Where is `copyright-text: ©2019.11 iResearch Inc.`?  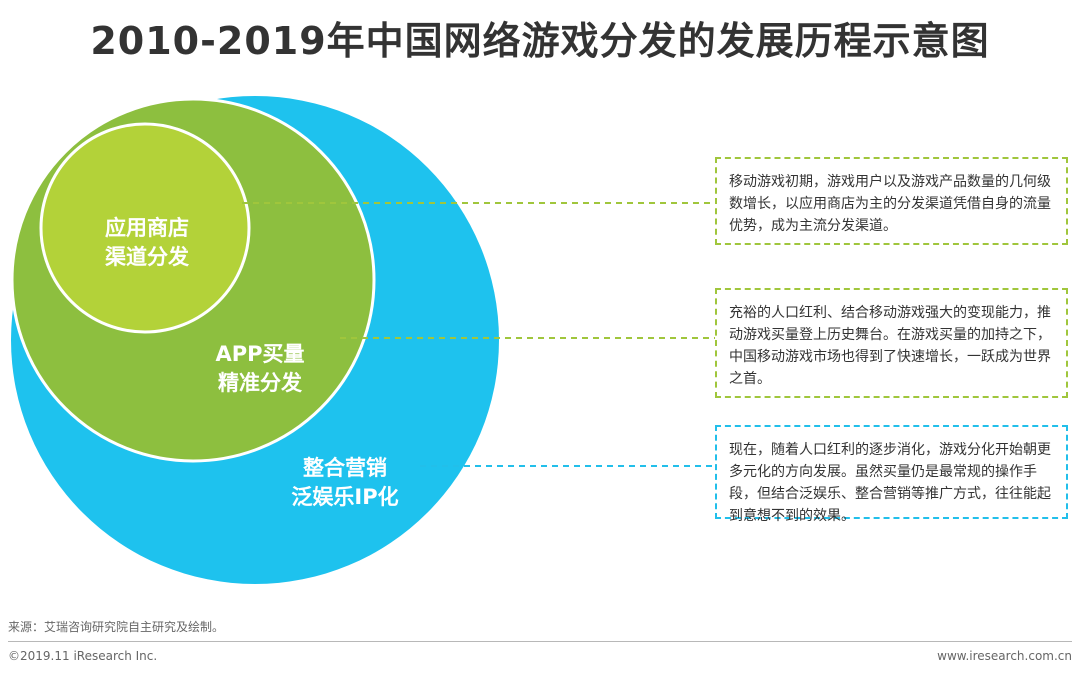 copyright-text: ©2019.11 iResearch Inc. is located at coordinates (83, 656).